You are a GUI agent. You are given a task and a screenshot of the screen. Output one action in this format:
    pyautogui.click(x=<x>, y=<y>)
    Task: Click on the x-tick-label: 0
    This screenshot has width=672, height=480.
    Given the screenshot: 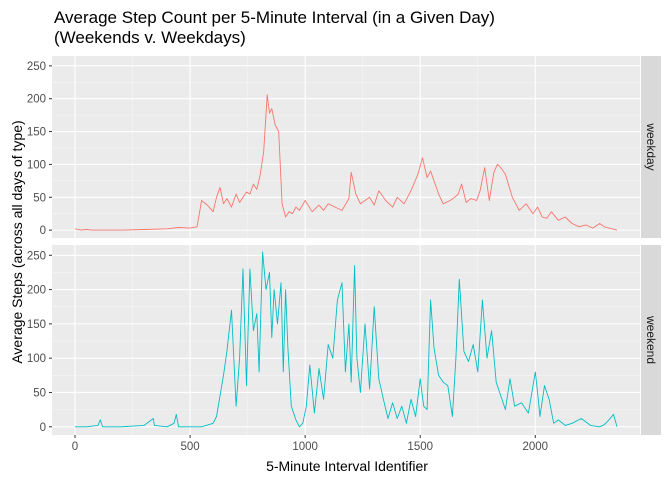 What is the action you would take?
    pyautogui.click(x=75, y=447)
    